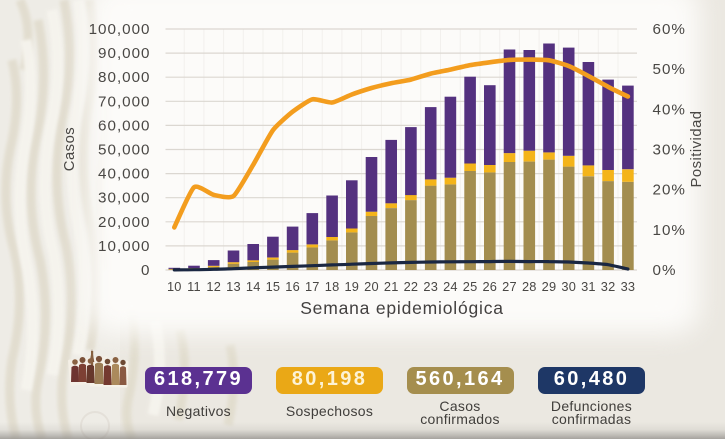 This screenshot has height=439, width=725. Describe the element at coordinates (391, 286) in the screenshot. I see `svg-text: 21` at that location.